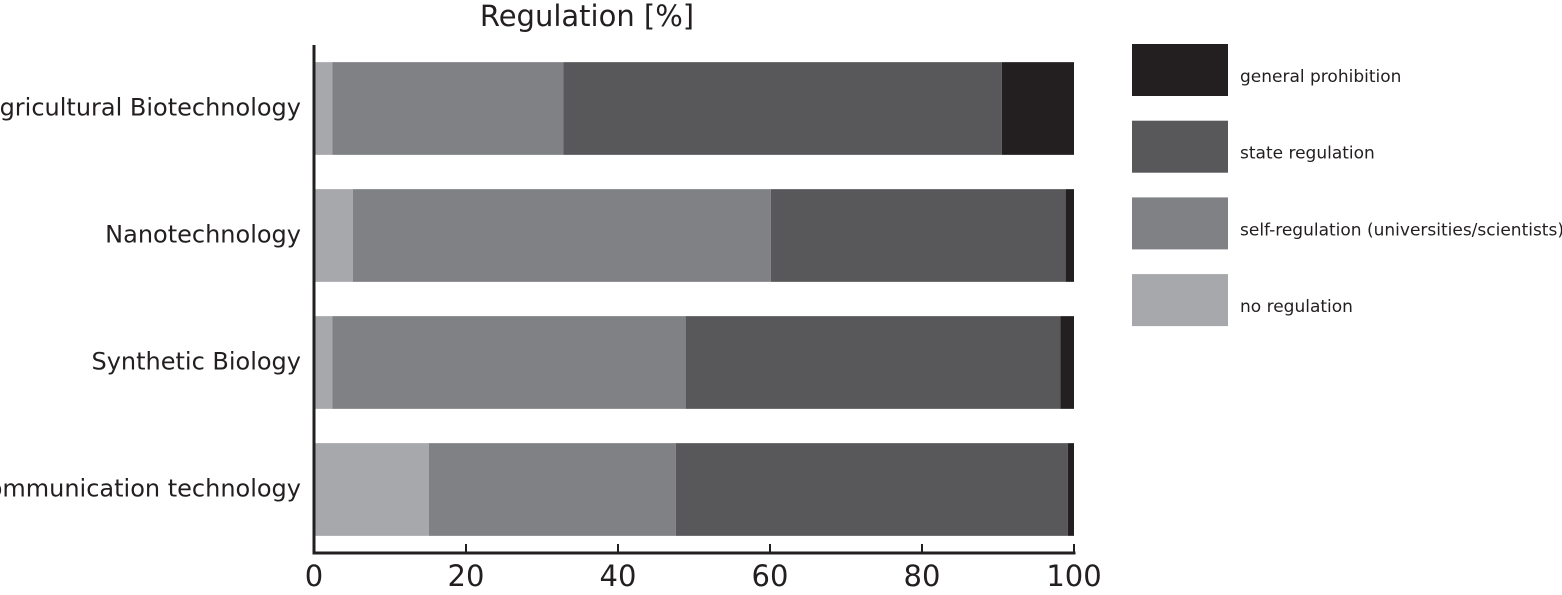 The height and width of the screenshot is (595, 1562). I want to click on legend-label: no regulation, so click(1296, 307).